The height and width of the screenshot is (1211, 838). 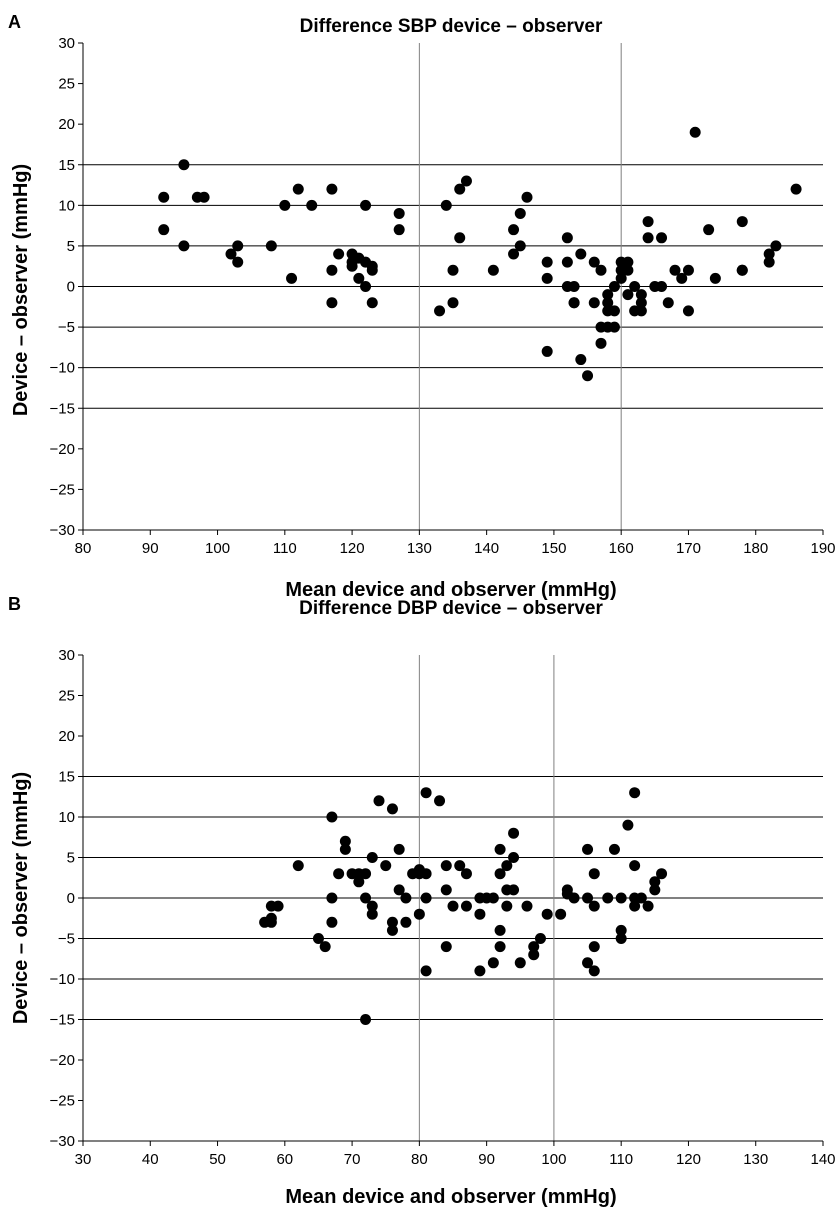 What do you see at coordinates (486, 548) in the screenshot?
I see `panel-a-x-tick-label: 140` at bounding box center [486, 548].